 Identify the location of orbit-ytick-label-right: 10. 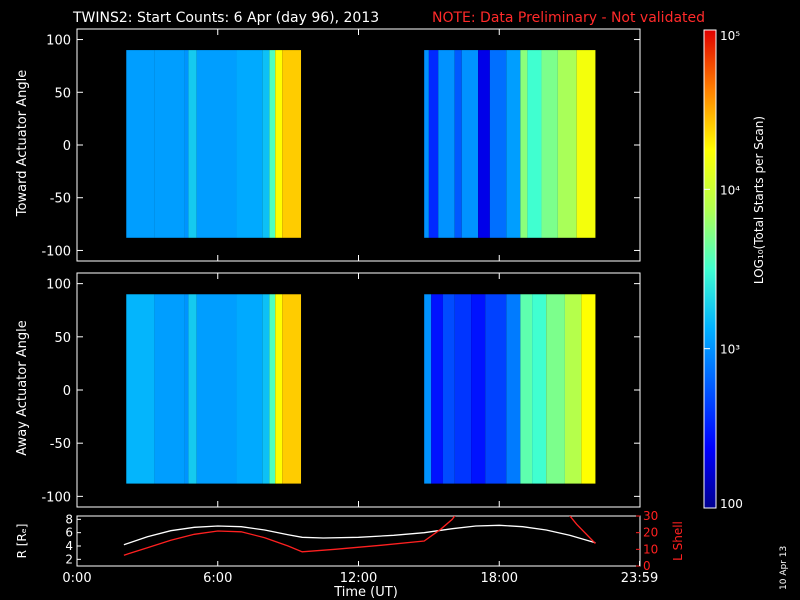
(650, 549).